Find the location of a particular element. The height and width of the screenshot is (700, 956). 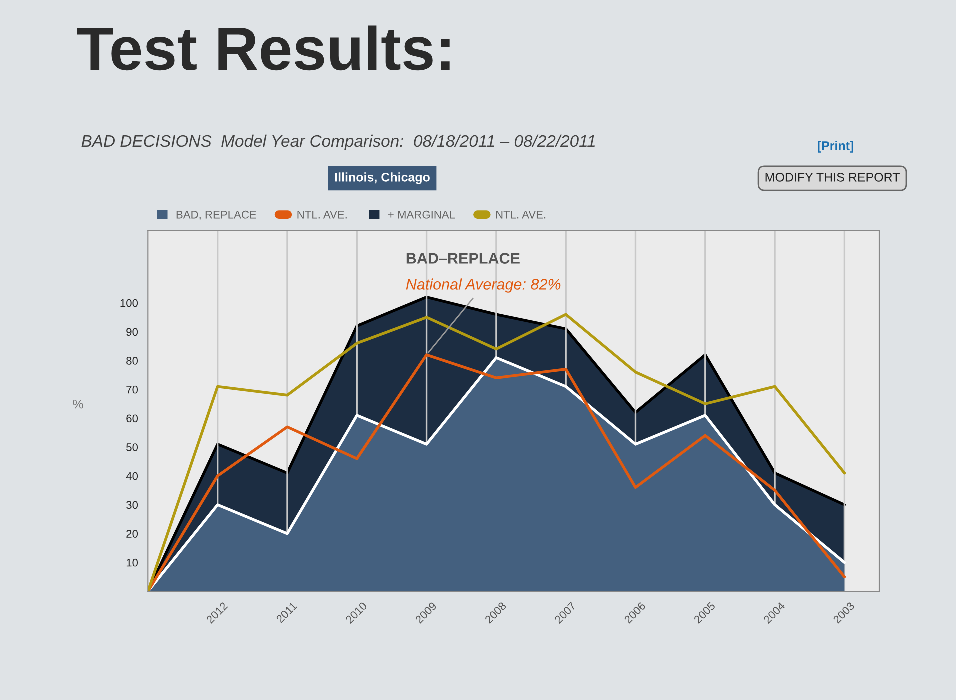

y-tick-label: 40 is located at coordinates (132, 476).